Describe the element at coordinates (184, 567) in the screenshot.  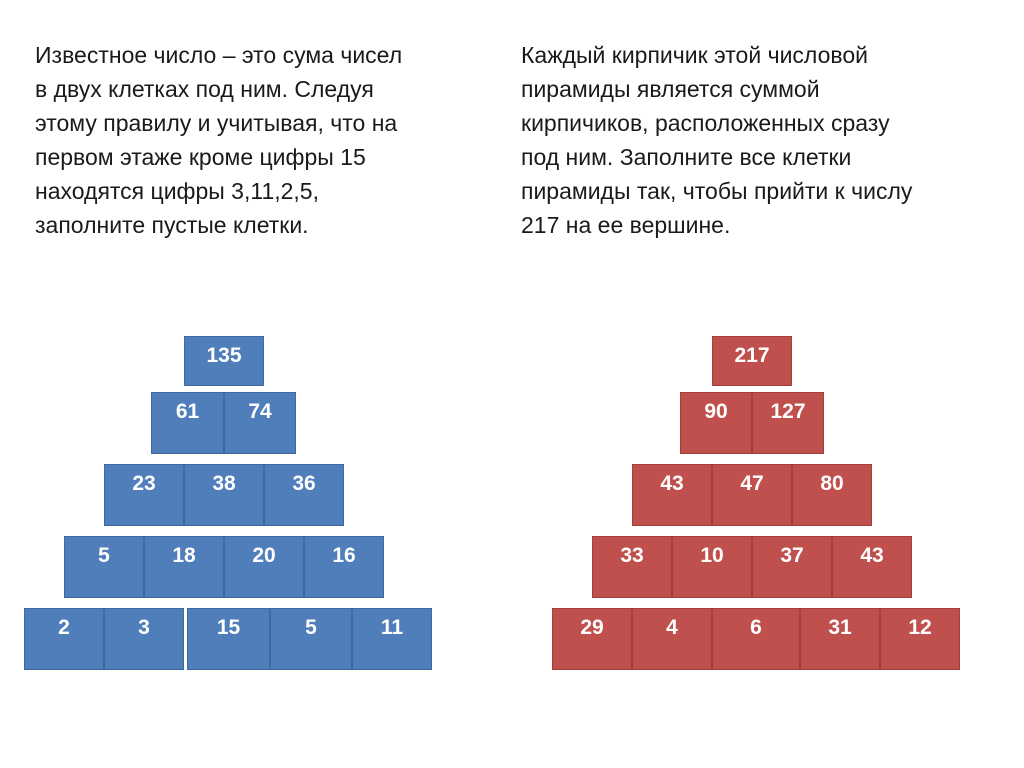
I see `brick: 18` at that location.